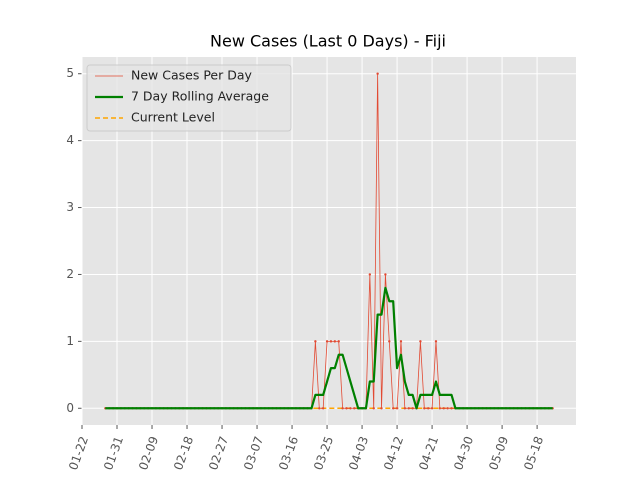 The image size is (640, 480). What do you see at coordinates (393, 453) in the screenshot?
I see `x-tick-label: 04-12` at bounding box center [393, 453].